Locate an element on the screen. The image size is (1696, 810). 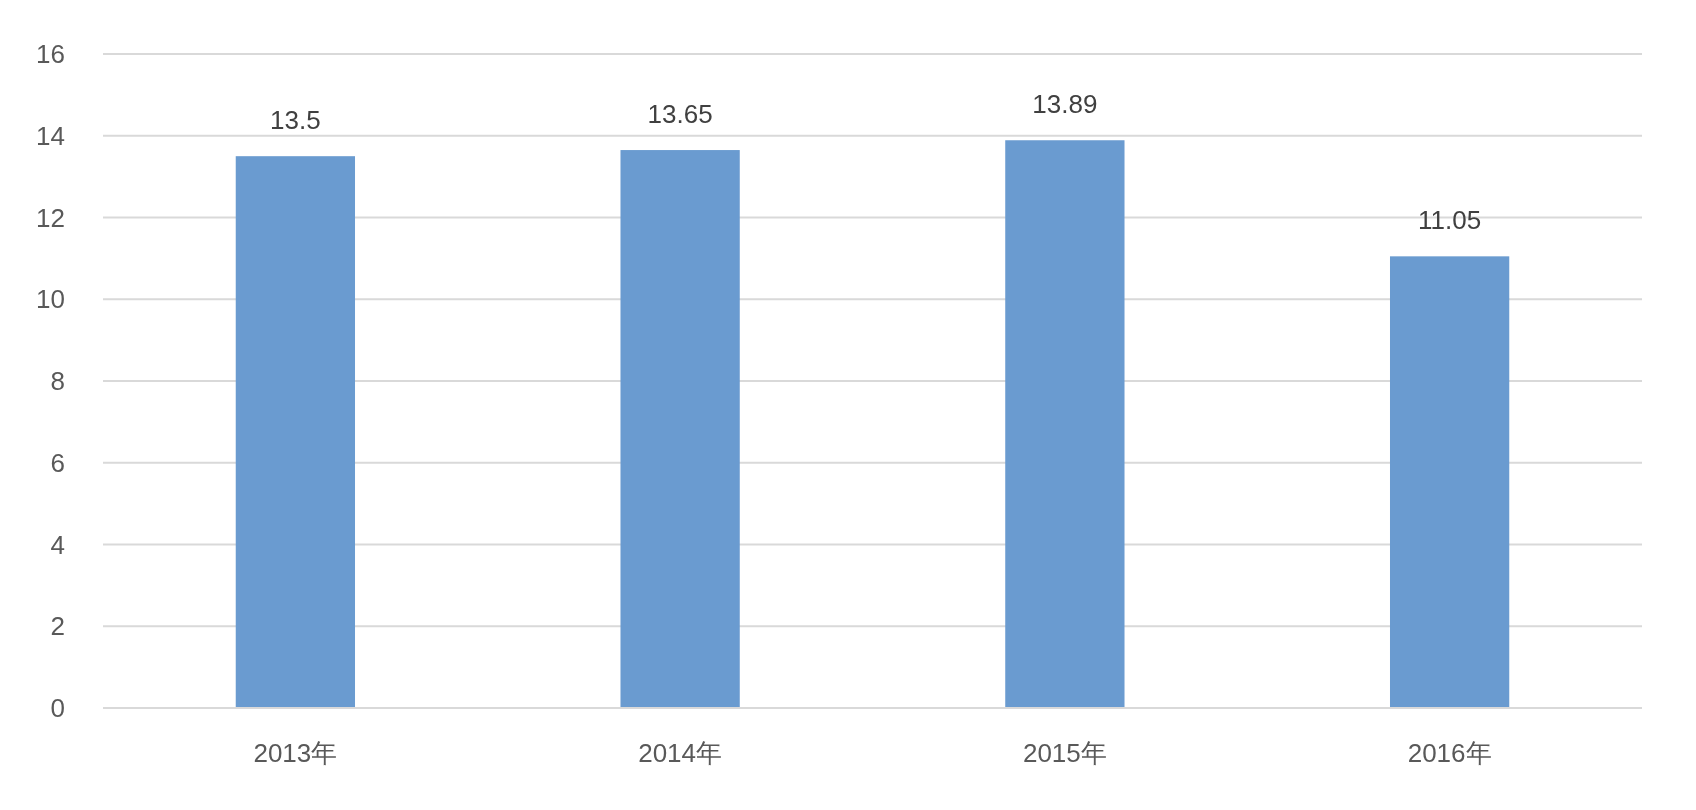
y-tick-label: 10 is located at coordinates (50, 299).